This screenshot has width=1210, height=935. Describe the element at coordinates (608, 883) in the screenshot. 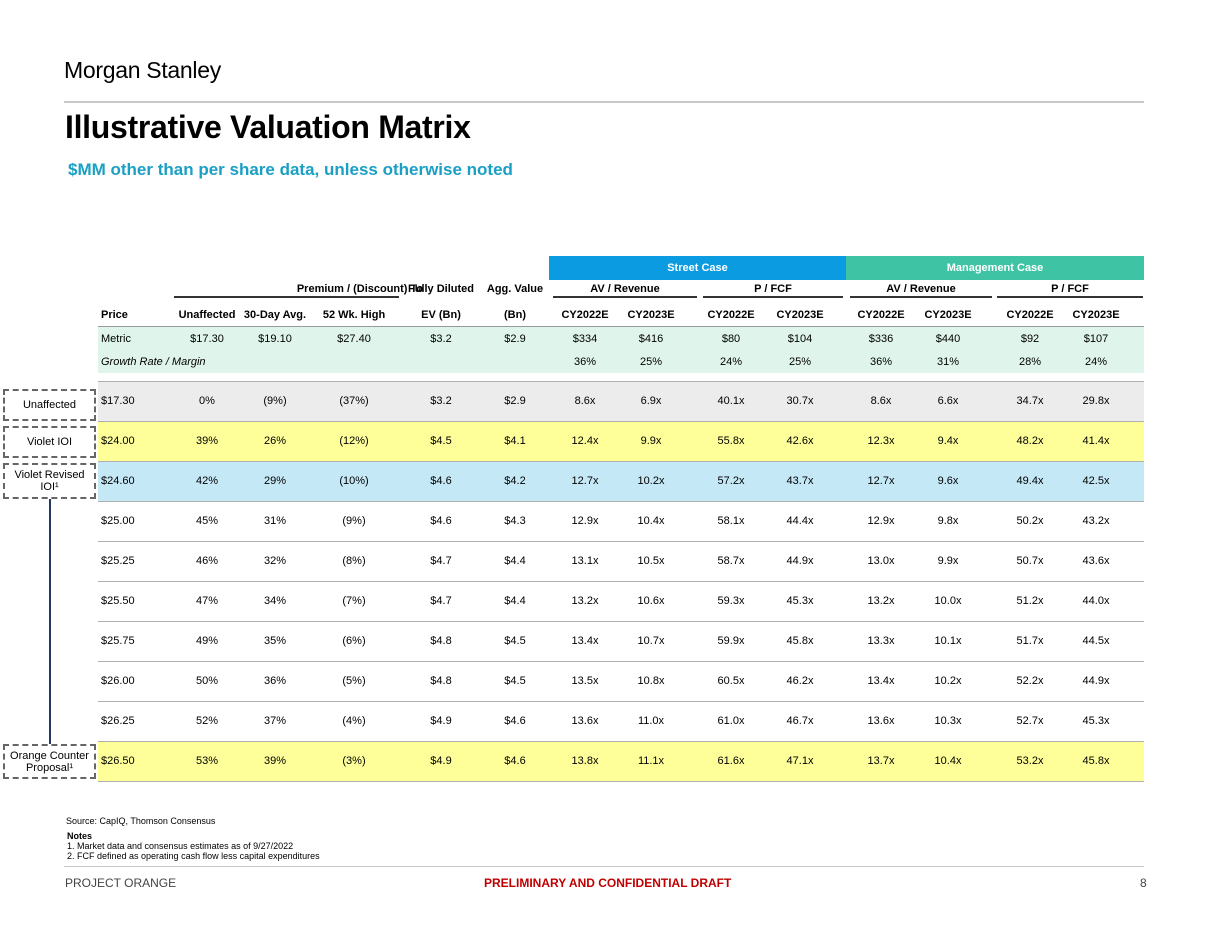

I see `draft-label: PRELIMINARY AND CONFIDENTIAL DRAFT` at that location.